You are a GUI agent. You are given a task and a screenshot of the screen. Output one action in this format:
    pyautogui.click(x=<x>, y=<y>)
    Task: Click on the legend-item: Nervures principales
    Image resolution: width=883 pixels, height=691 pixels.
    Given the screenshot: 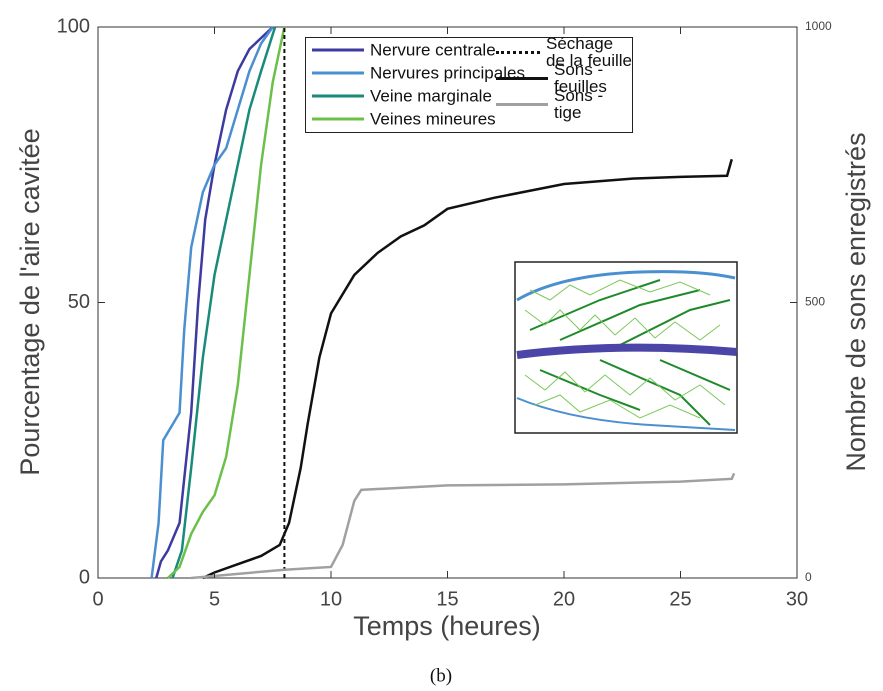 What is the action you would take?
    pyautogui.click(x=418, y=73)
    